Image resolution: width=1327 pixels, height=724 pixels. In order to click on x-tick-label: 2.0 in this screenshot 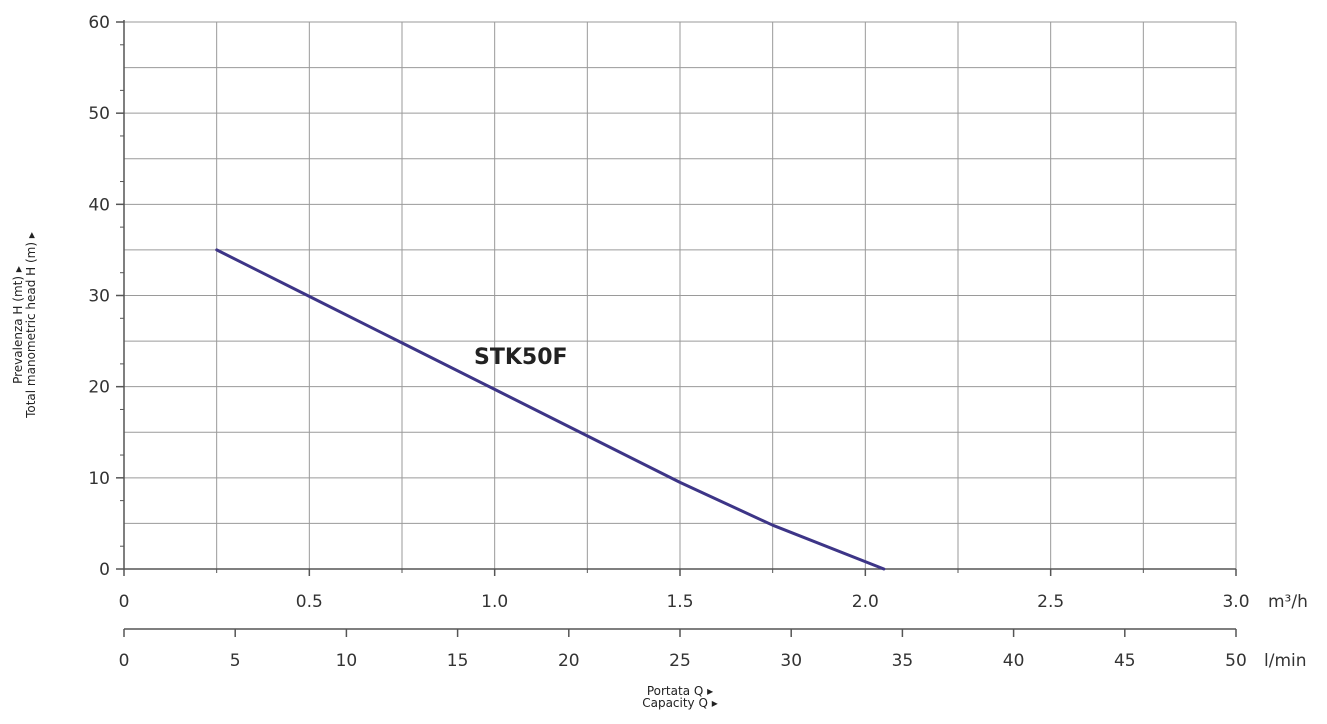, I will do `click(865, 602)`.